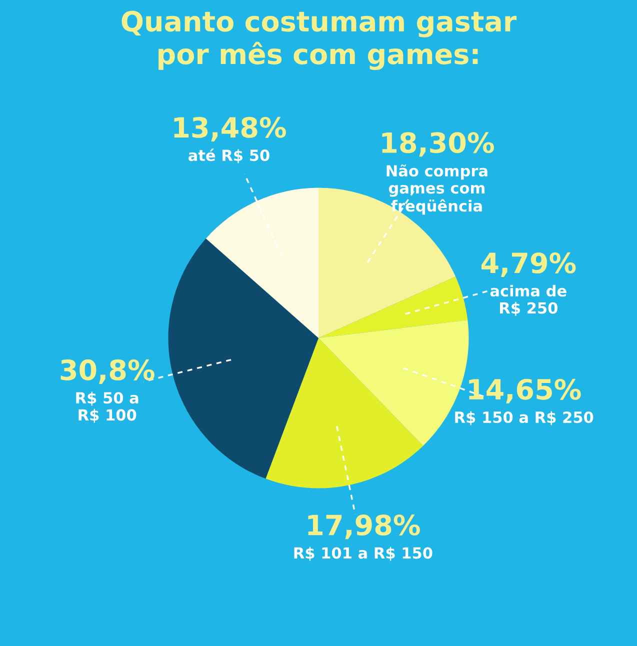  Describe the element at coordinates (363, 553) in the screenshot. I see `slice-label: R$ 101 a R$ 150` at that location.